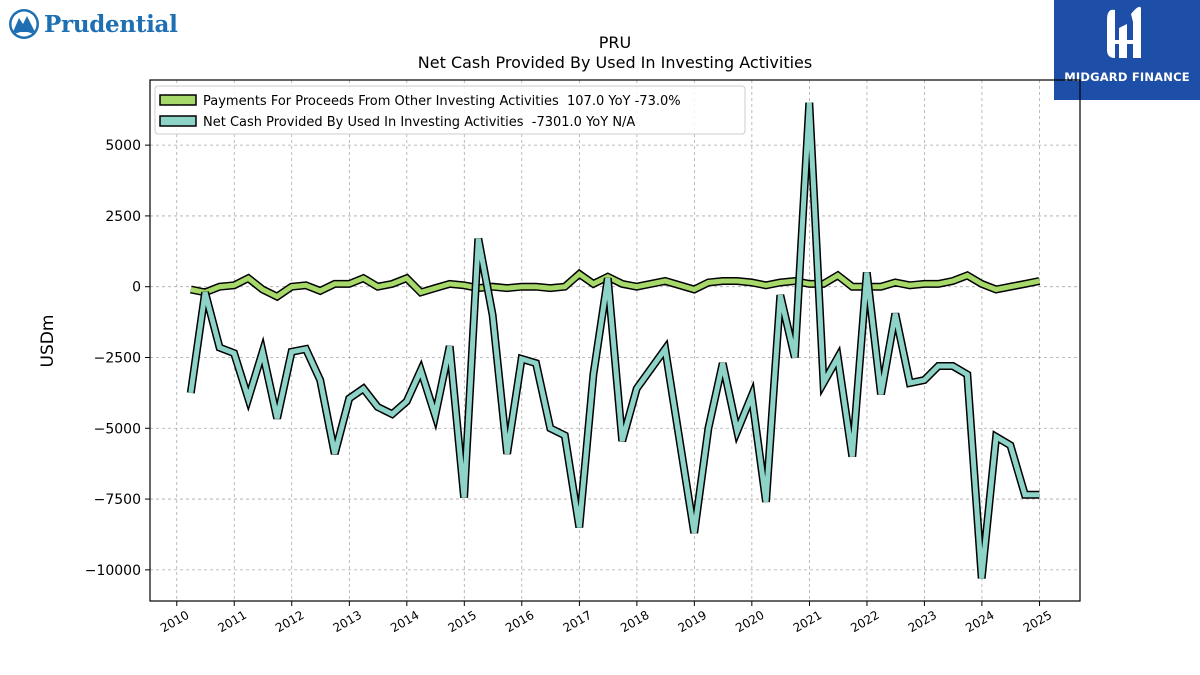 The height and width of the screenshot is (675, 1200). I want to click on y-tick-label: 2500, so click(123, 217).